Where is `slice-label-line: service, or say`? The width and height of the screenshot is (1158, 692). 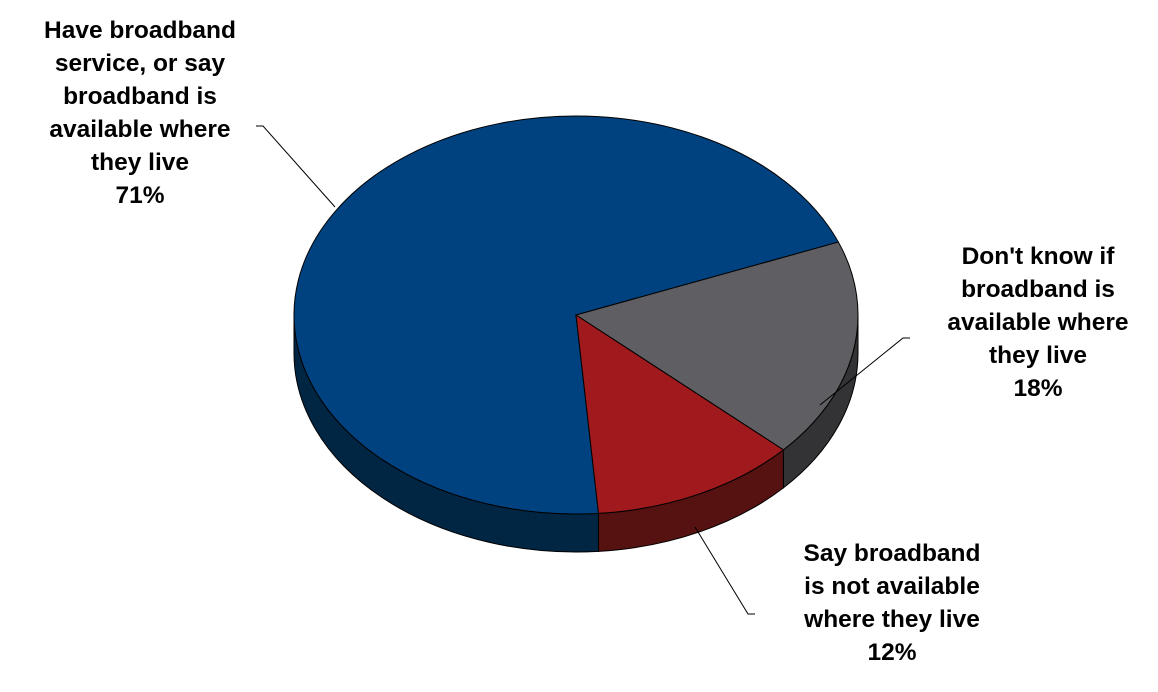 slice-label-line: service, or say is located at coordinates (140, 63).